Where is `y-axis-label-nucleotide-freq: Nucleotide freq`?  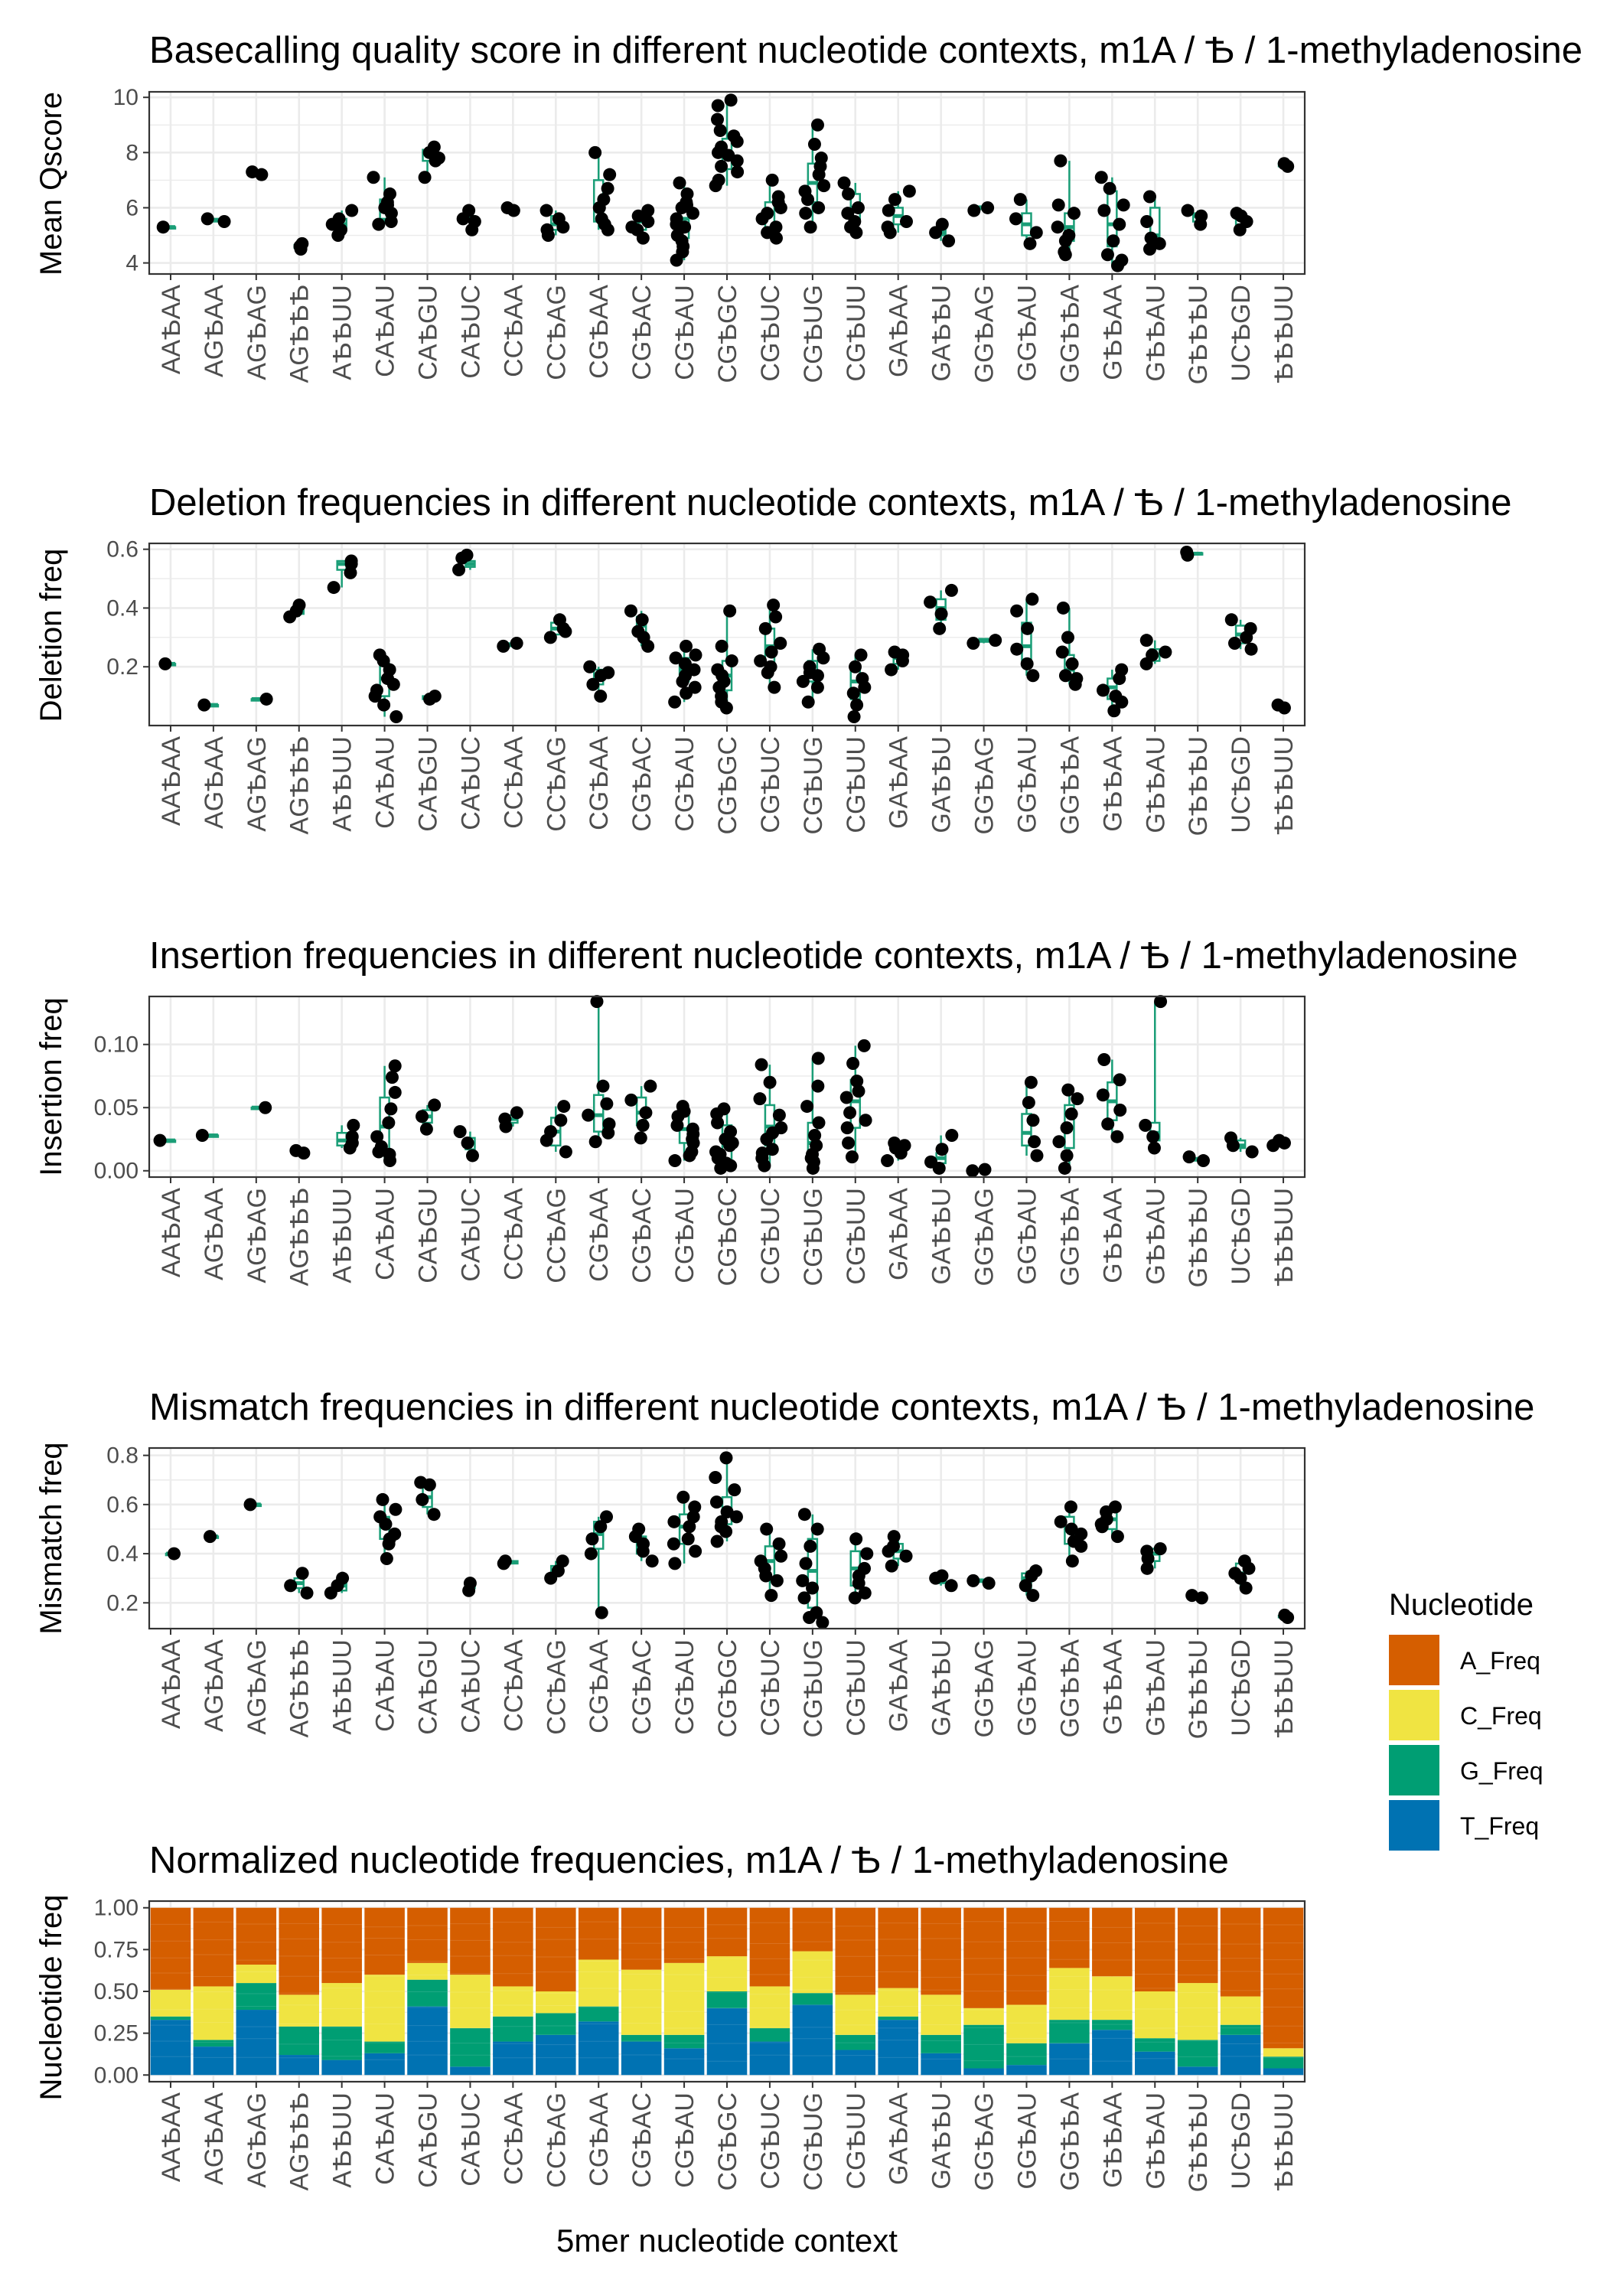 y-axis-label-nucleotide-freq: Nucleotide freq is located at coordinates (51, 1997).